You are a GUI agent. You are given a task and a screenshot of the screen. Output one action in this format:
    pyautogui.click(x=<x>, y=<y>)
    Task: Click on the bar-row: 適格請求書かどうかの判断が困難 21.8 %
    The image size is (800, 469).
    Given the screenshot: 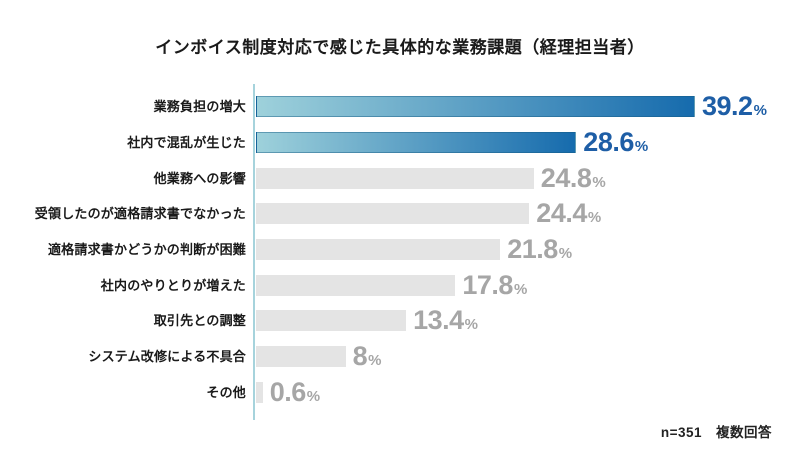 What is the action you would take?
    pyautogui.click(x=400, y=250)
    